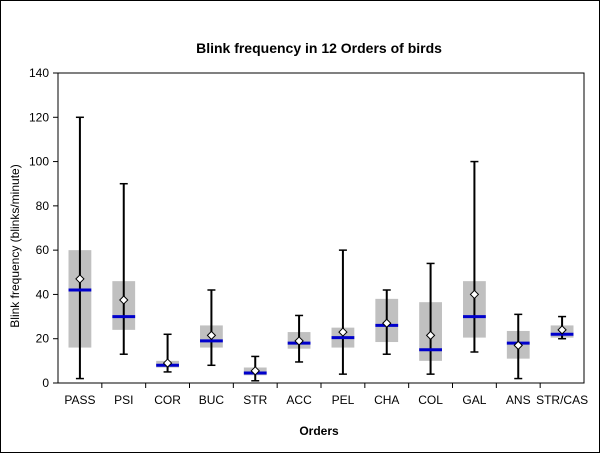 This screenshot has height=453, width=600. I want to click on x-axis-title: Orders, so click(319, 431).